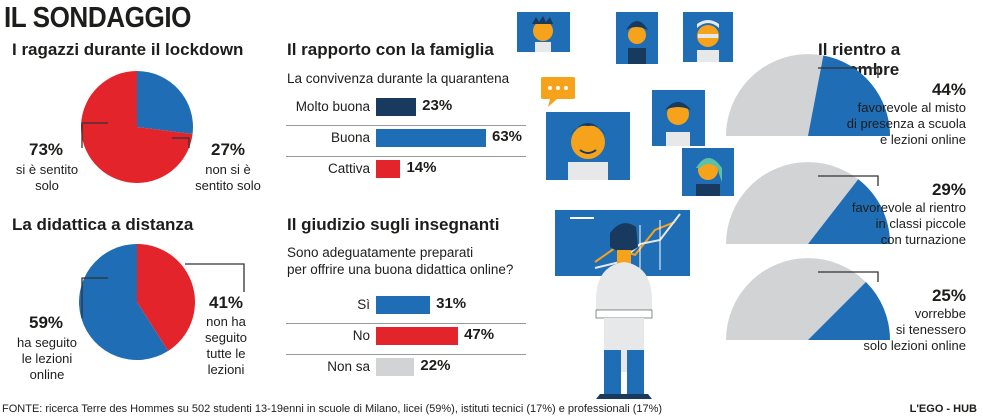 The width and height of the screenshot is (983, 417). I want to click on label-line: seguito, so click(226, 337).